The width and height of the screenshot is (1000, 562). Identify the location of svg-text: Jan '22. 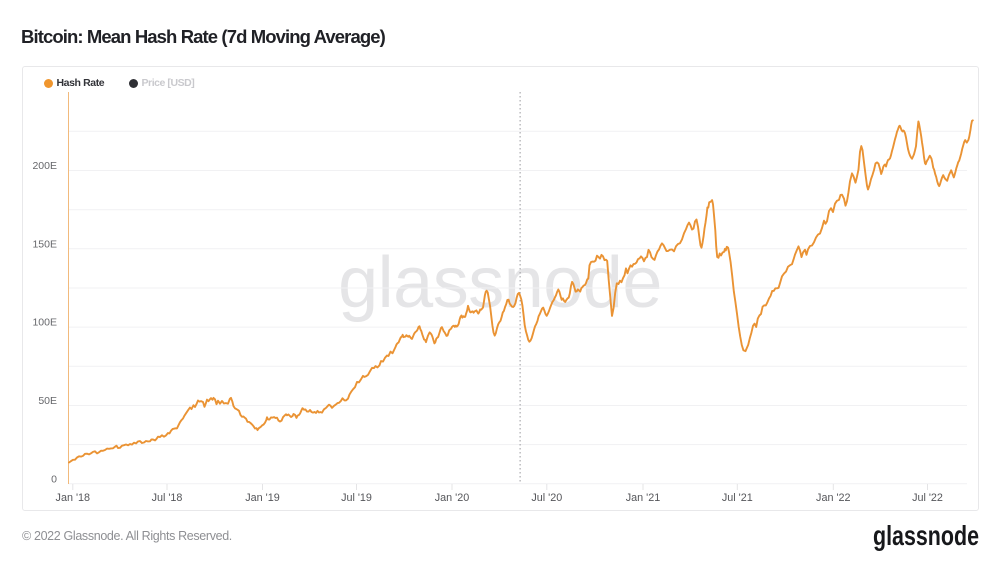
(833, 498).